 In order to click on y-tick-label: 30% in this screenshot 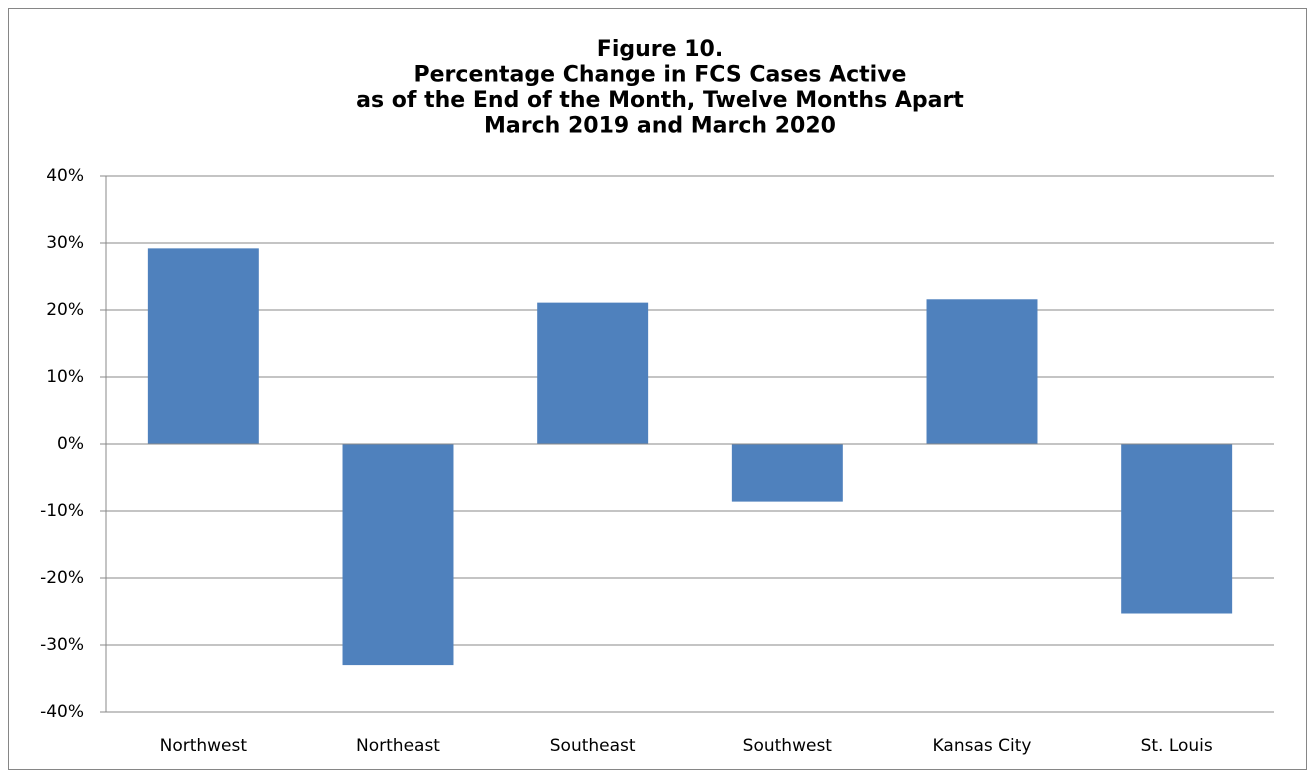, I will do `click(65, 243)`.